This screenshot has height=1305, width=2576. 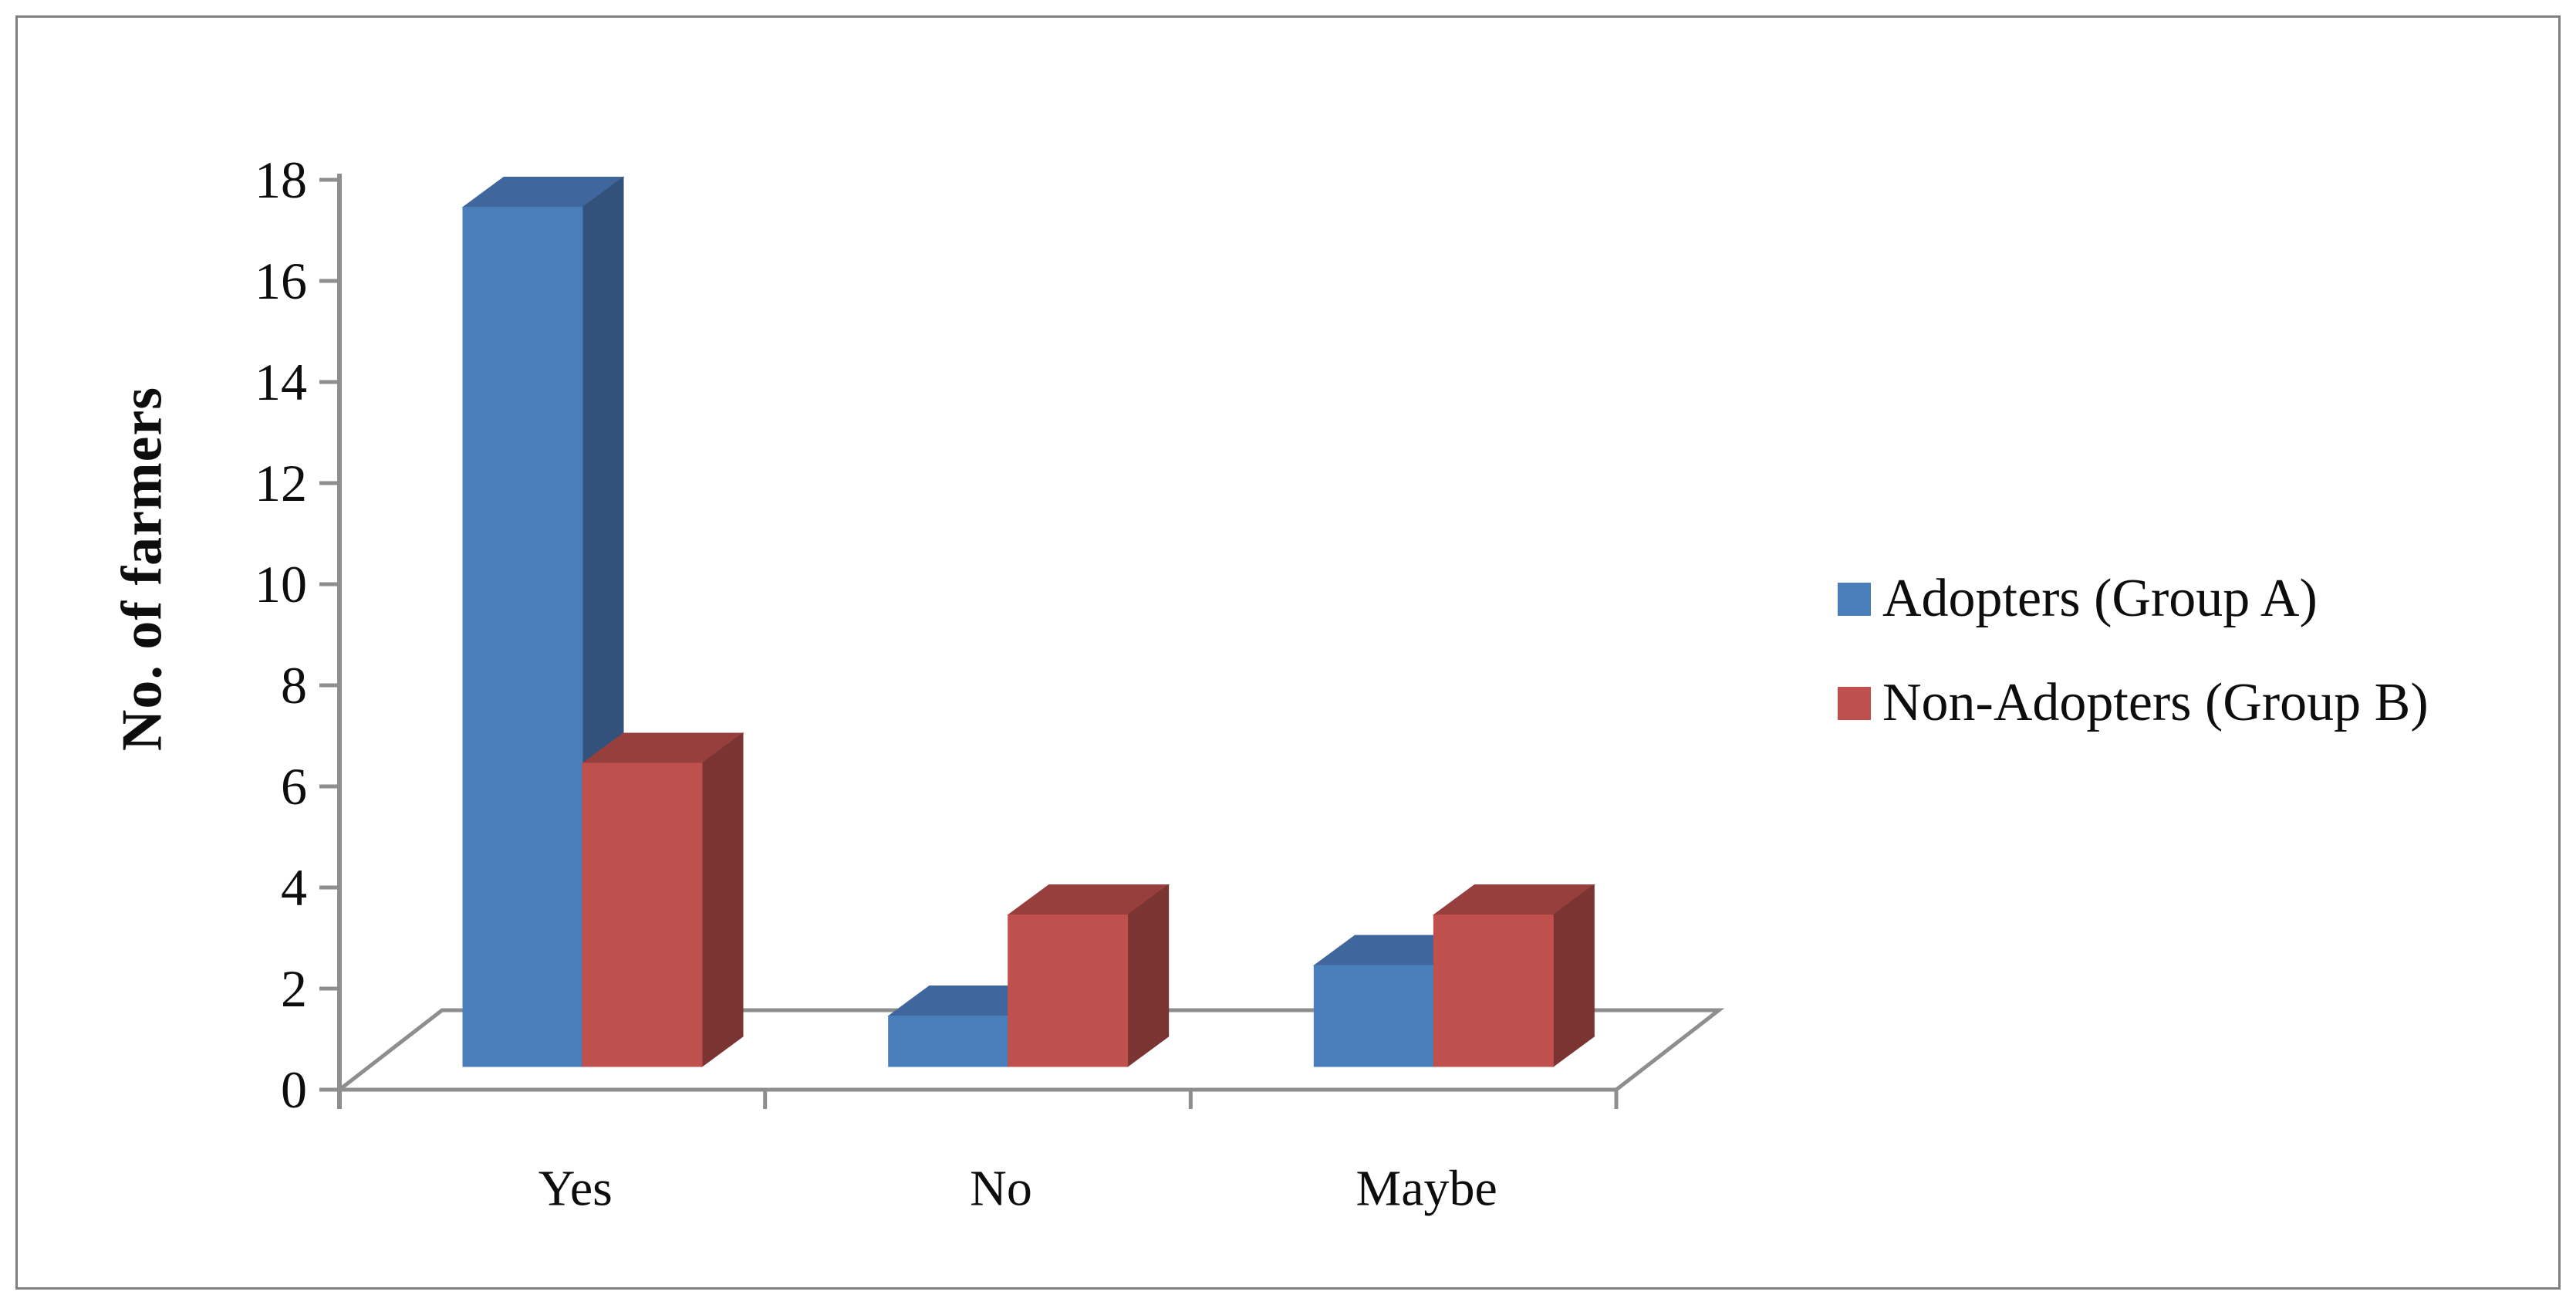 What do you see at coordinates (281, 585) in the screenshot?
I see `y-tick-label: 10` at bounding box center [281, 585].